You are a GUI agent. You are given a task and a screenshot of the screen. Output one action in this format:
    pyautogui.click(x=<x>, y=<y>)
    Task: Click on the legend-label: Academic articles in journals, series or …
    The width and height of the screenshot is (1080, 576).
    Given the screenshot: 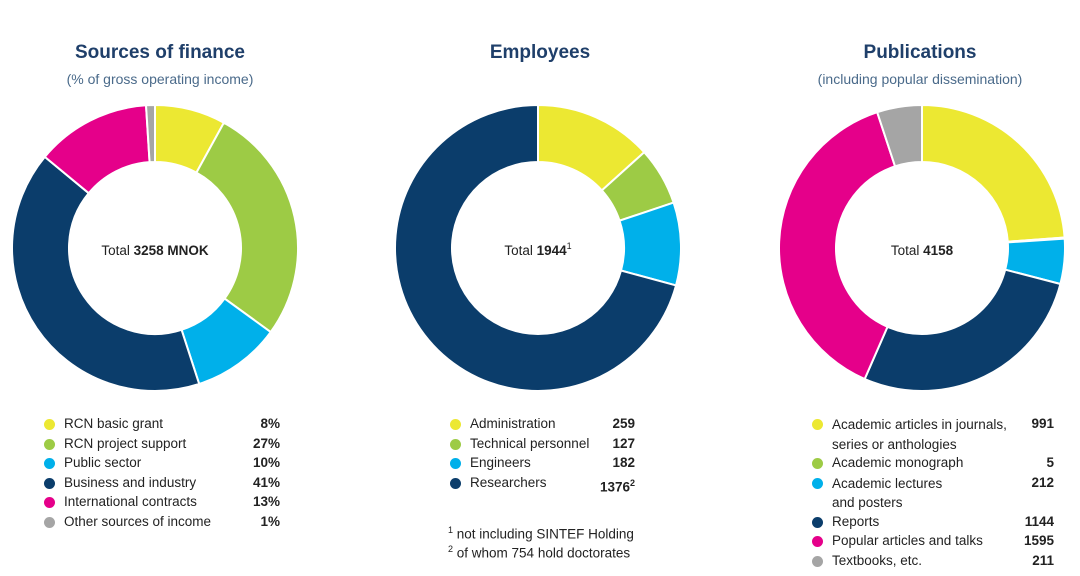 What is the action you would take?
    pyautogui.click(x=919, y=434)
    